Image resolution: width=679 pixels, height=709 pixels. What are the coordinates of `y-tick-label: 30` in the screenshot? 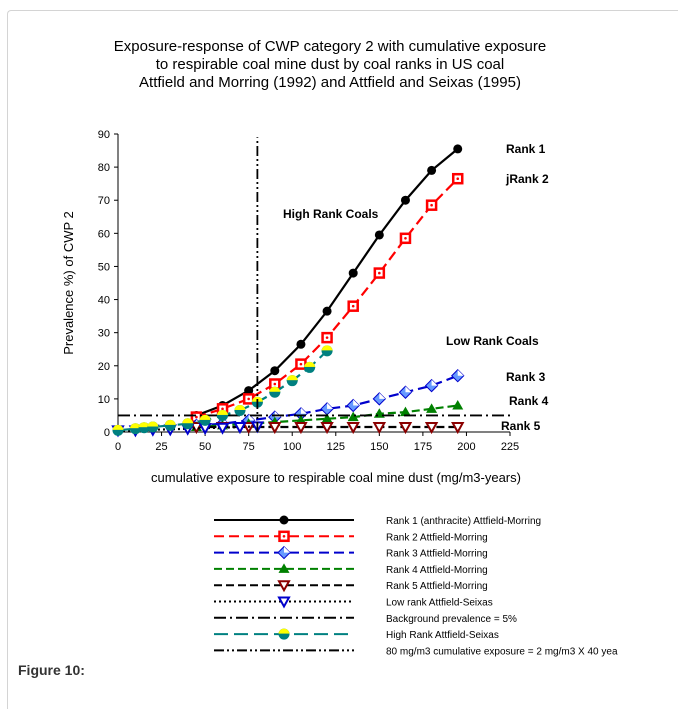 It's located at (104, 334).